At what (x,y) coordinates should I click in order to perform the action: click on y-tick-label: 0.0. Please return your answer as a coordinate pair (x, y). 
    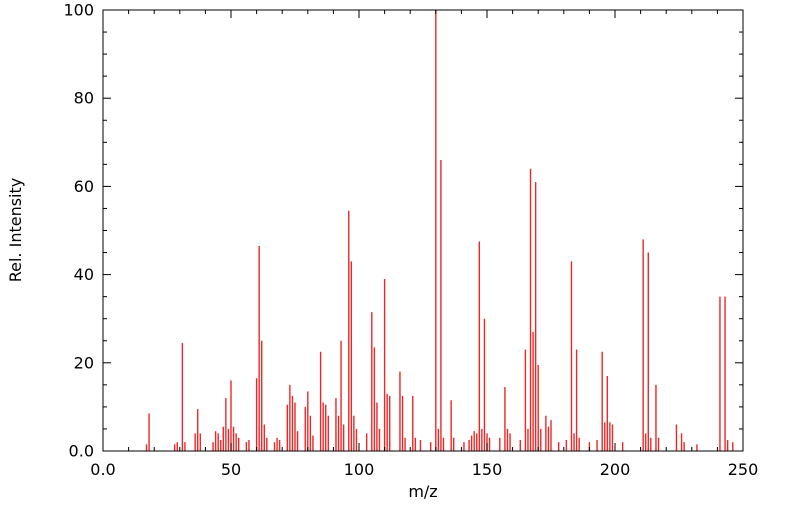
    Looking at the image, I should click on (81, 451).